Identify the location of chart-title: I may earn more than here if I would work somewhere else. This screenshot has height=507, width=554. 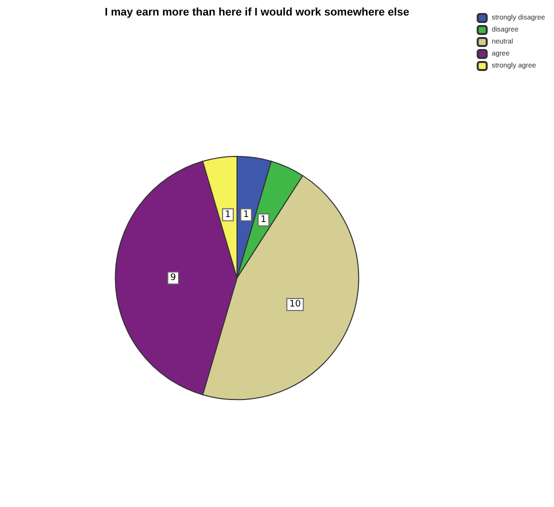
(257, 12).